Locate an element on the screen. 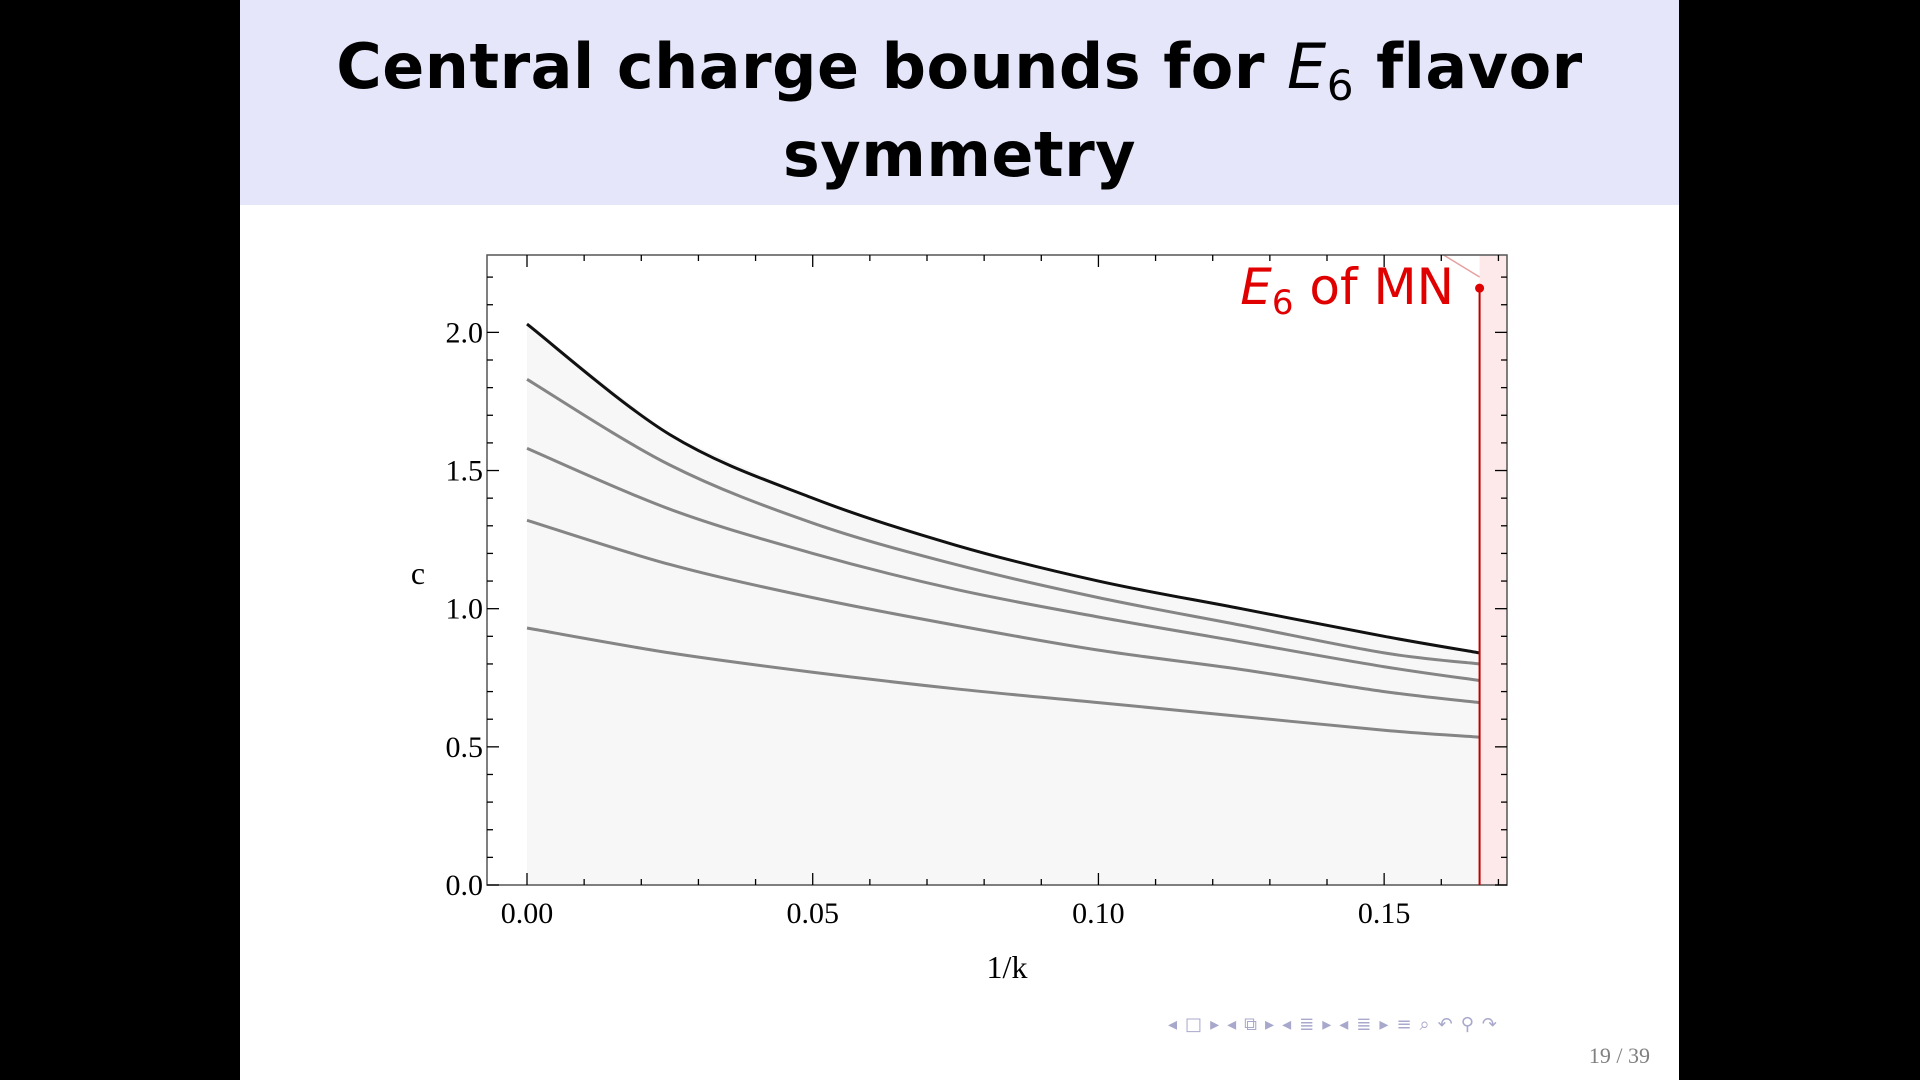  outline-icon: ≡ is located at coordinates (1405, 1024).